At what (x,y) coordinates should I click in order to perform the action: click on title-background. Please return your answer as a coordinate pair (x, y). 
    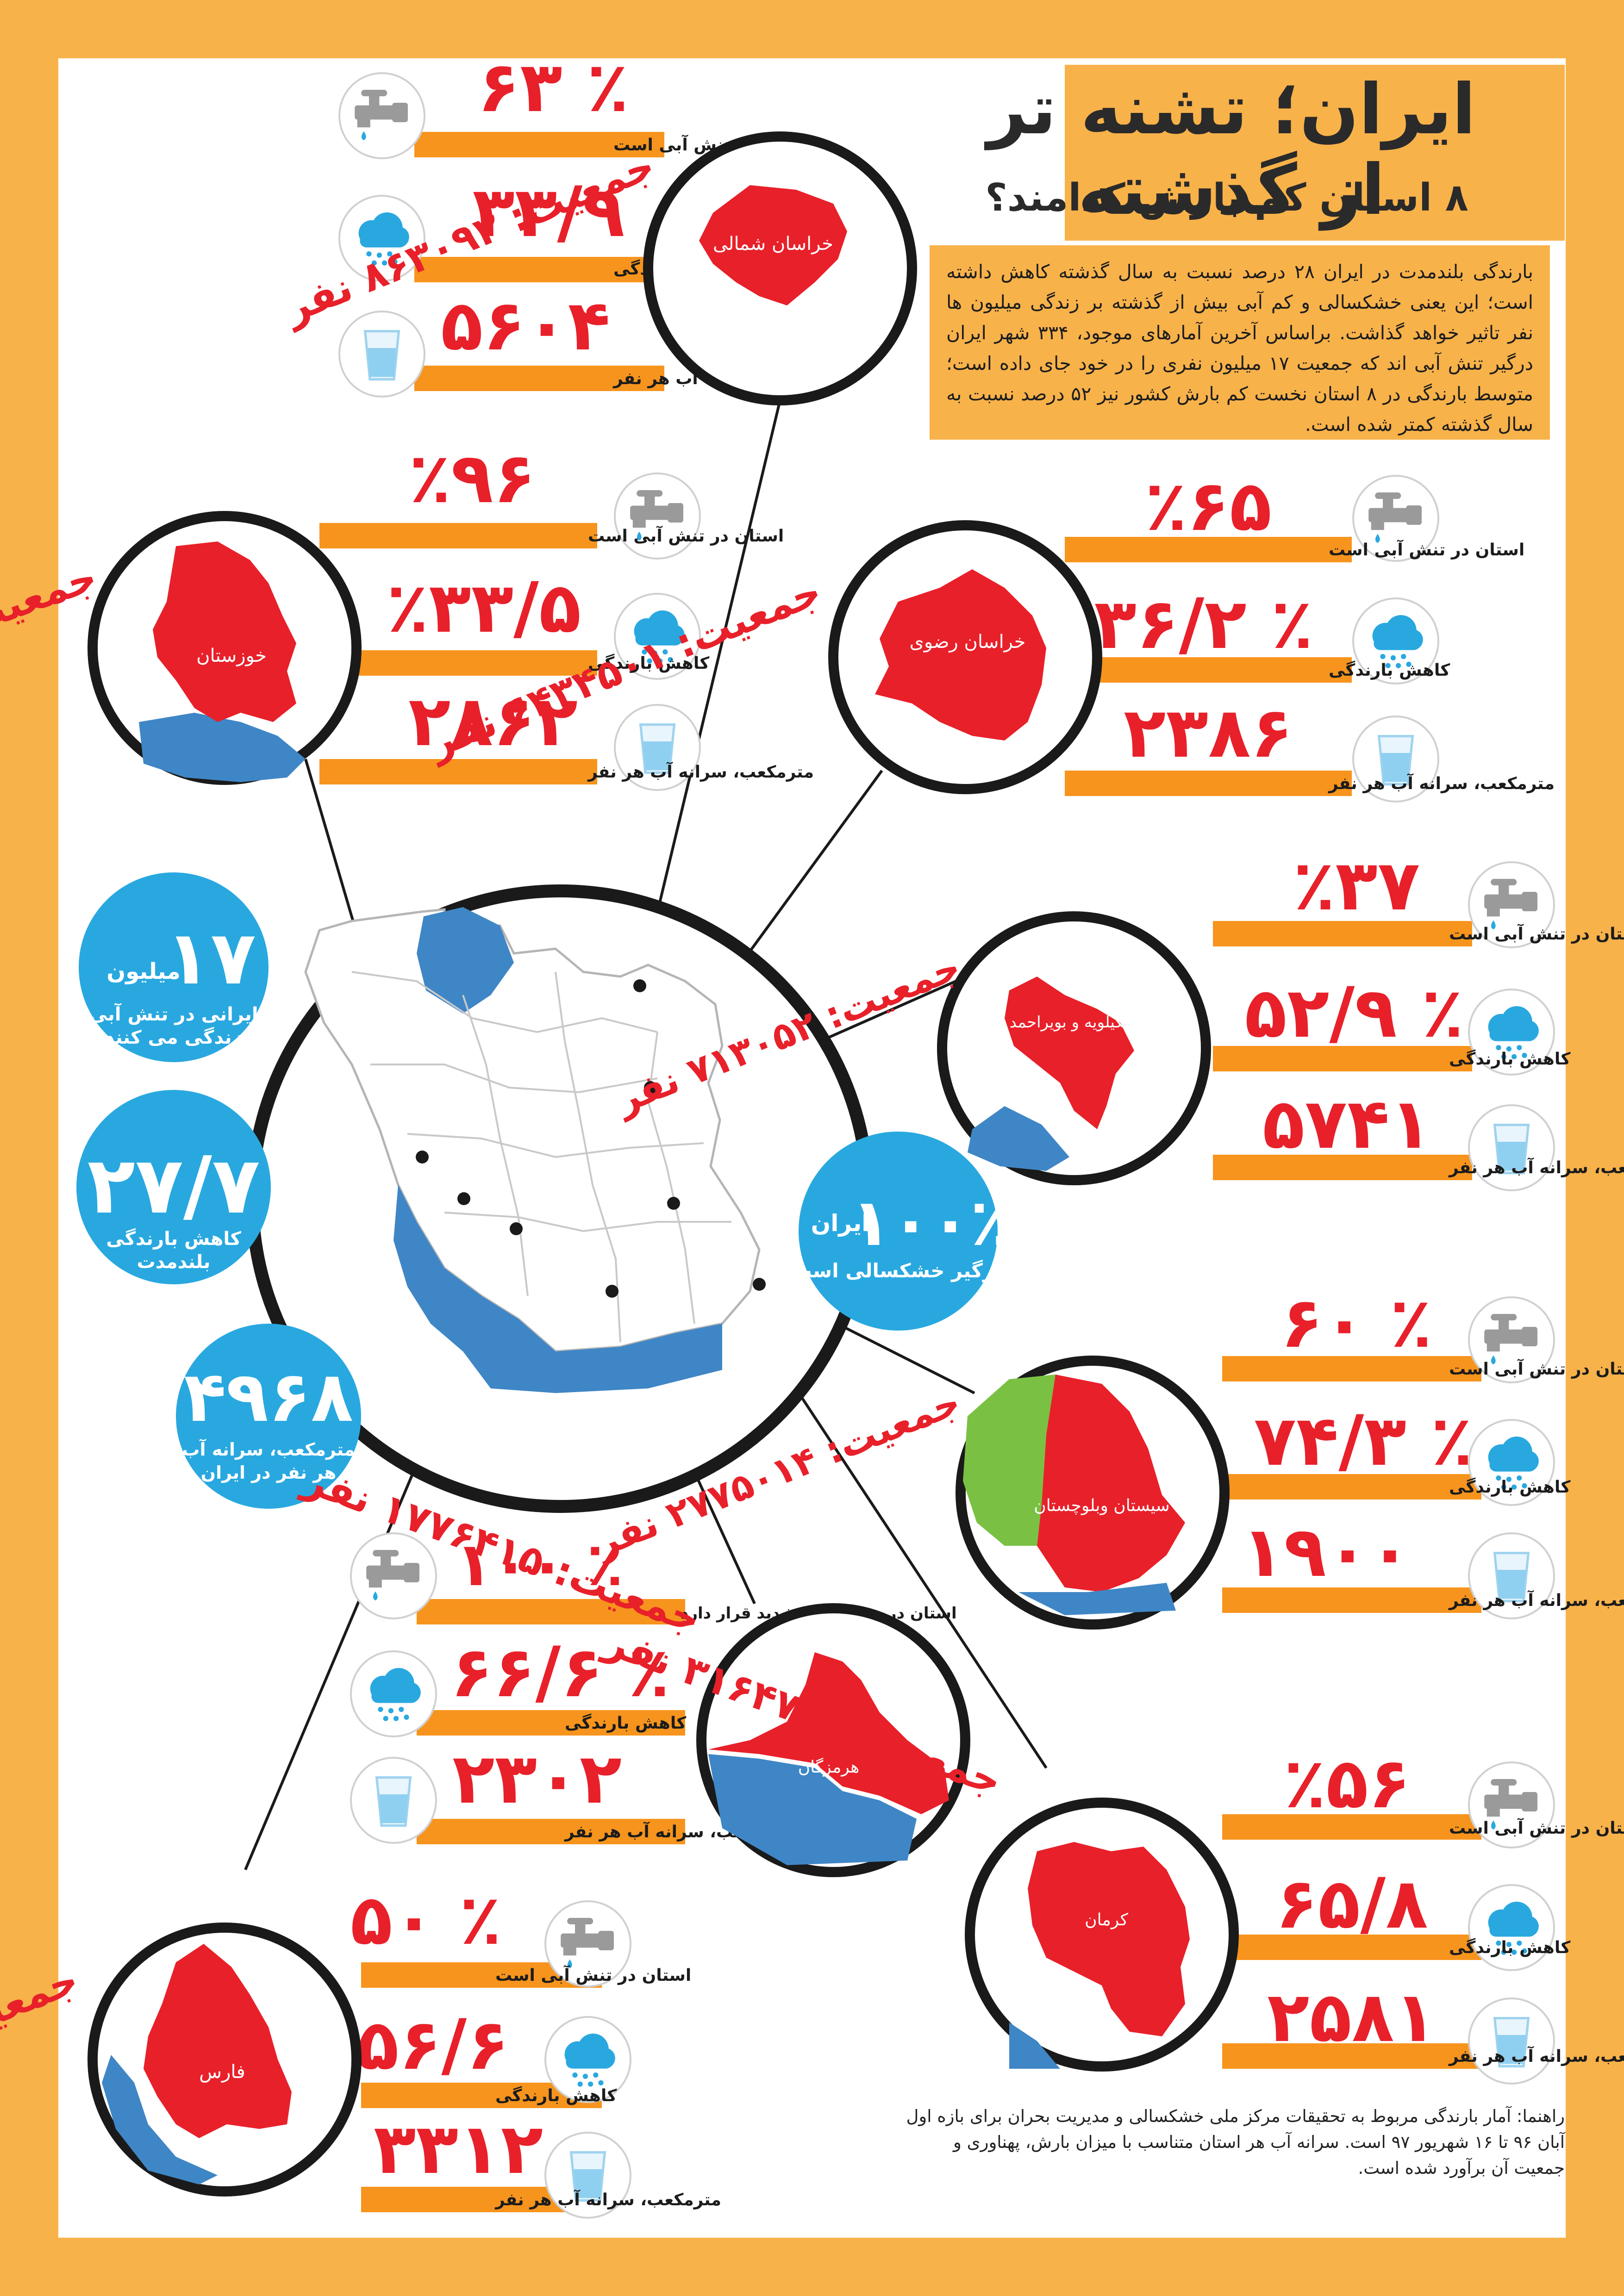
    Looking at the image, I should click on (1315, 153).